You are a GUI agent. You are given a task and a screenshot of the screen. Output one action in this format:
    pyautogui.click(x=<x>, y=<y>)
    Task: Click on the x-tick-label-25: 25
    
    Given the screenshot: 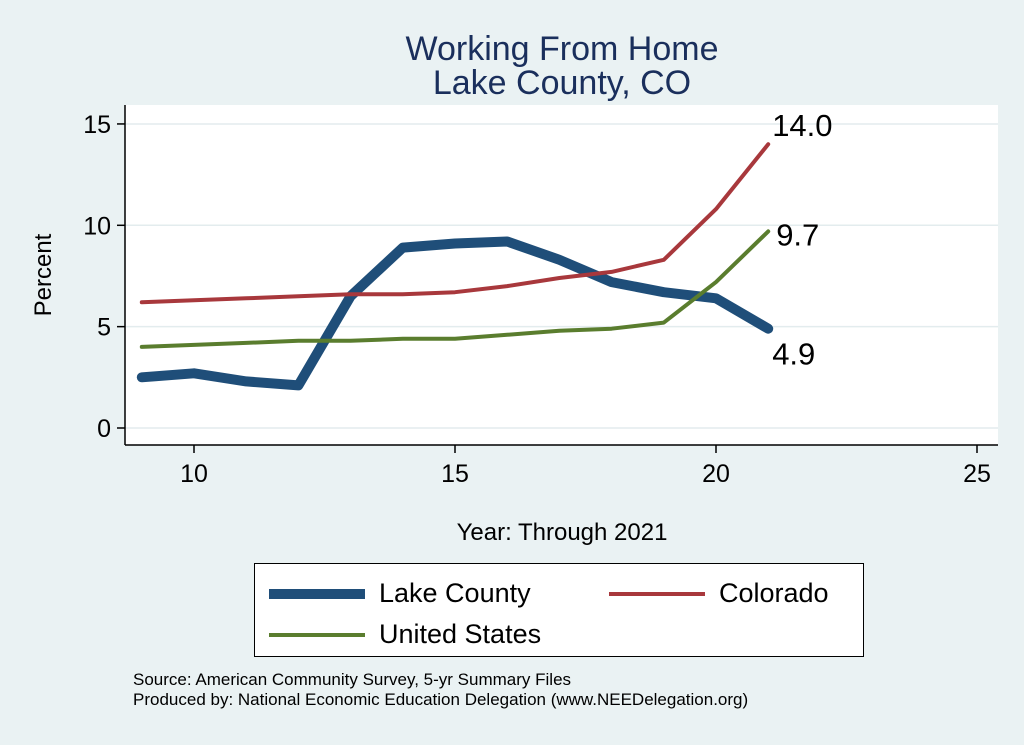 What is the action you would take?
    pyautogui.click(x=977, y=474)
    